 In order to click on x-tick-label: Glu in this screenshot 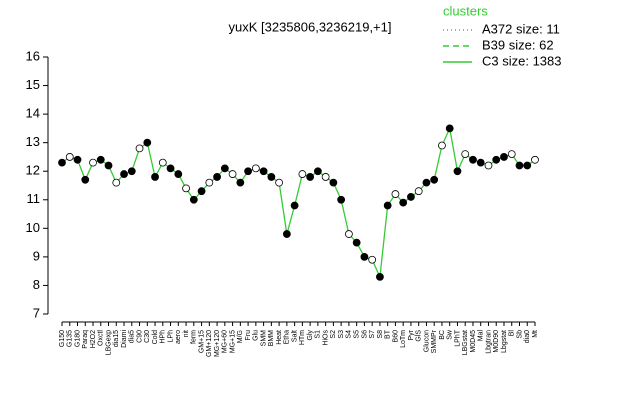, I will do `click(256, 335)`.